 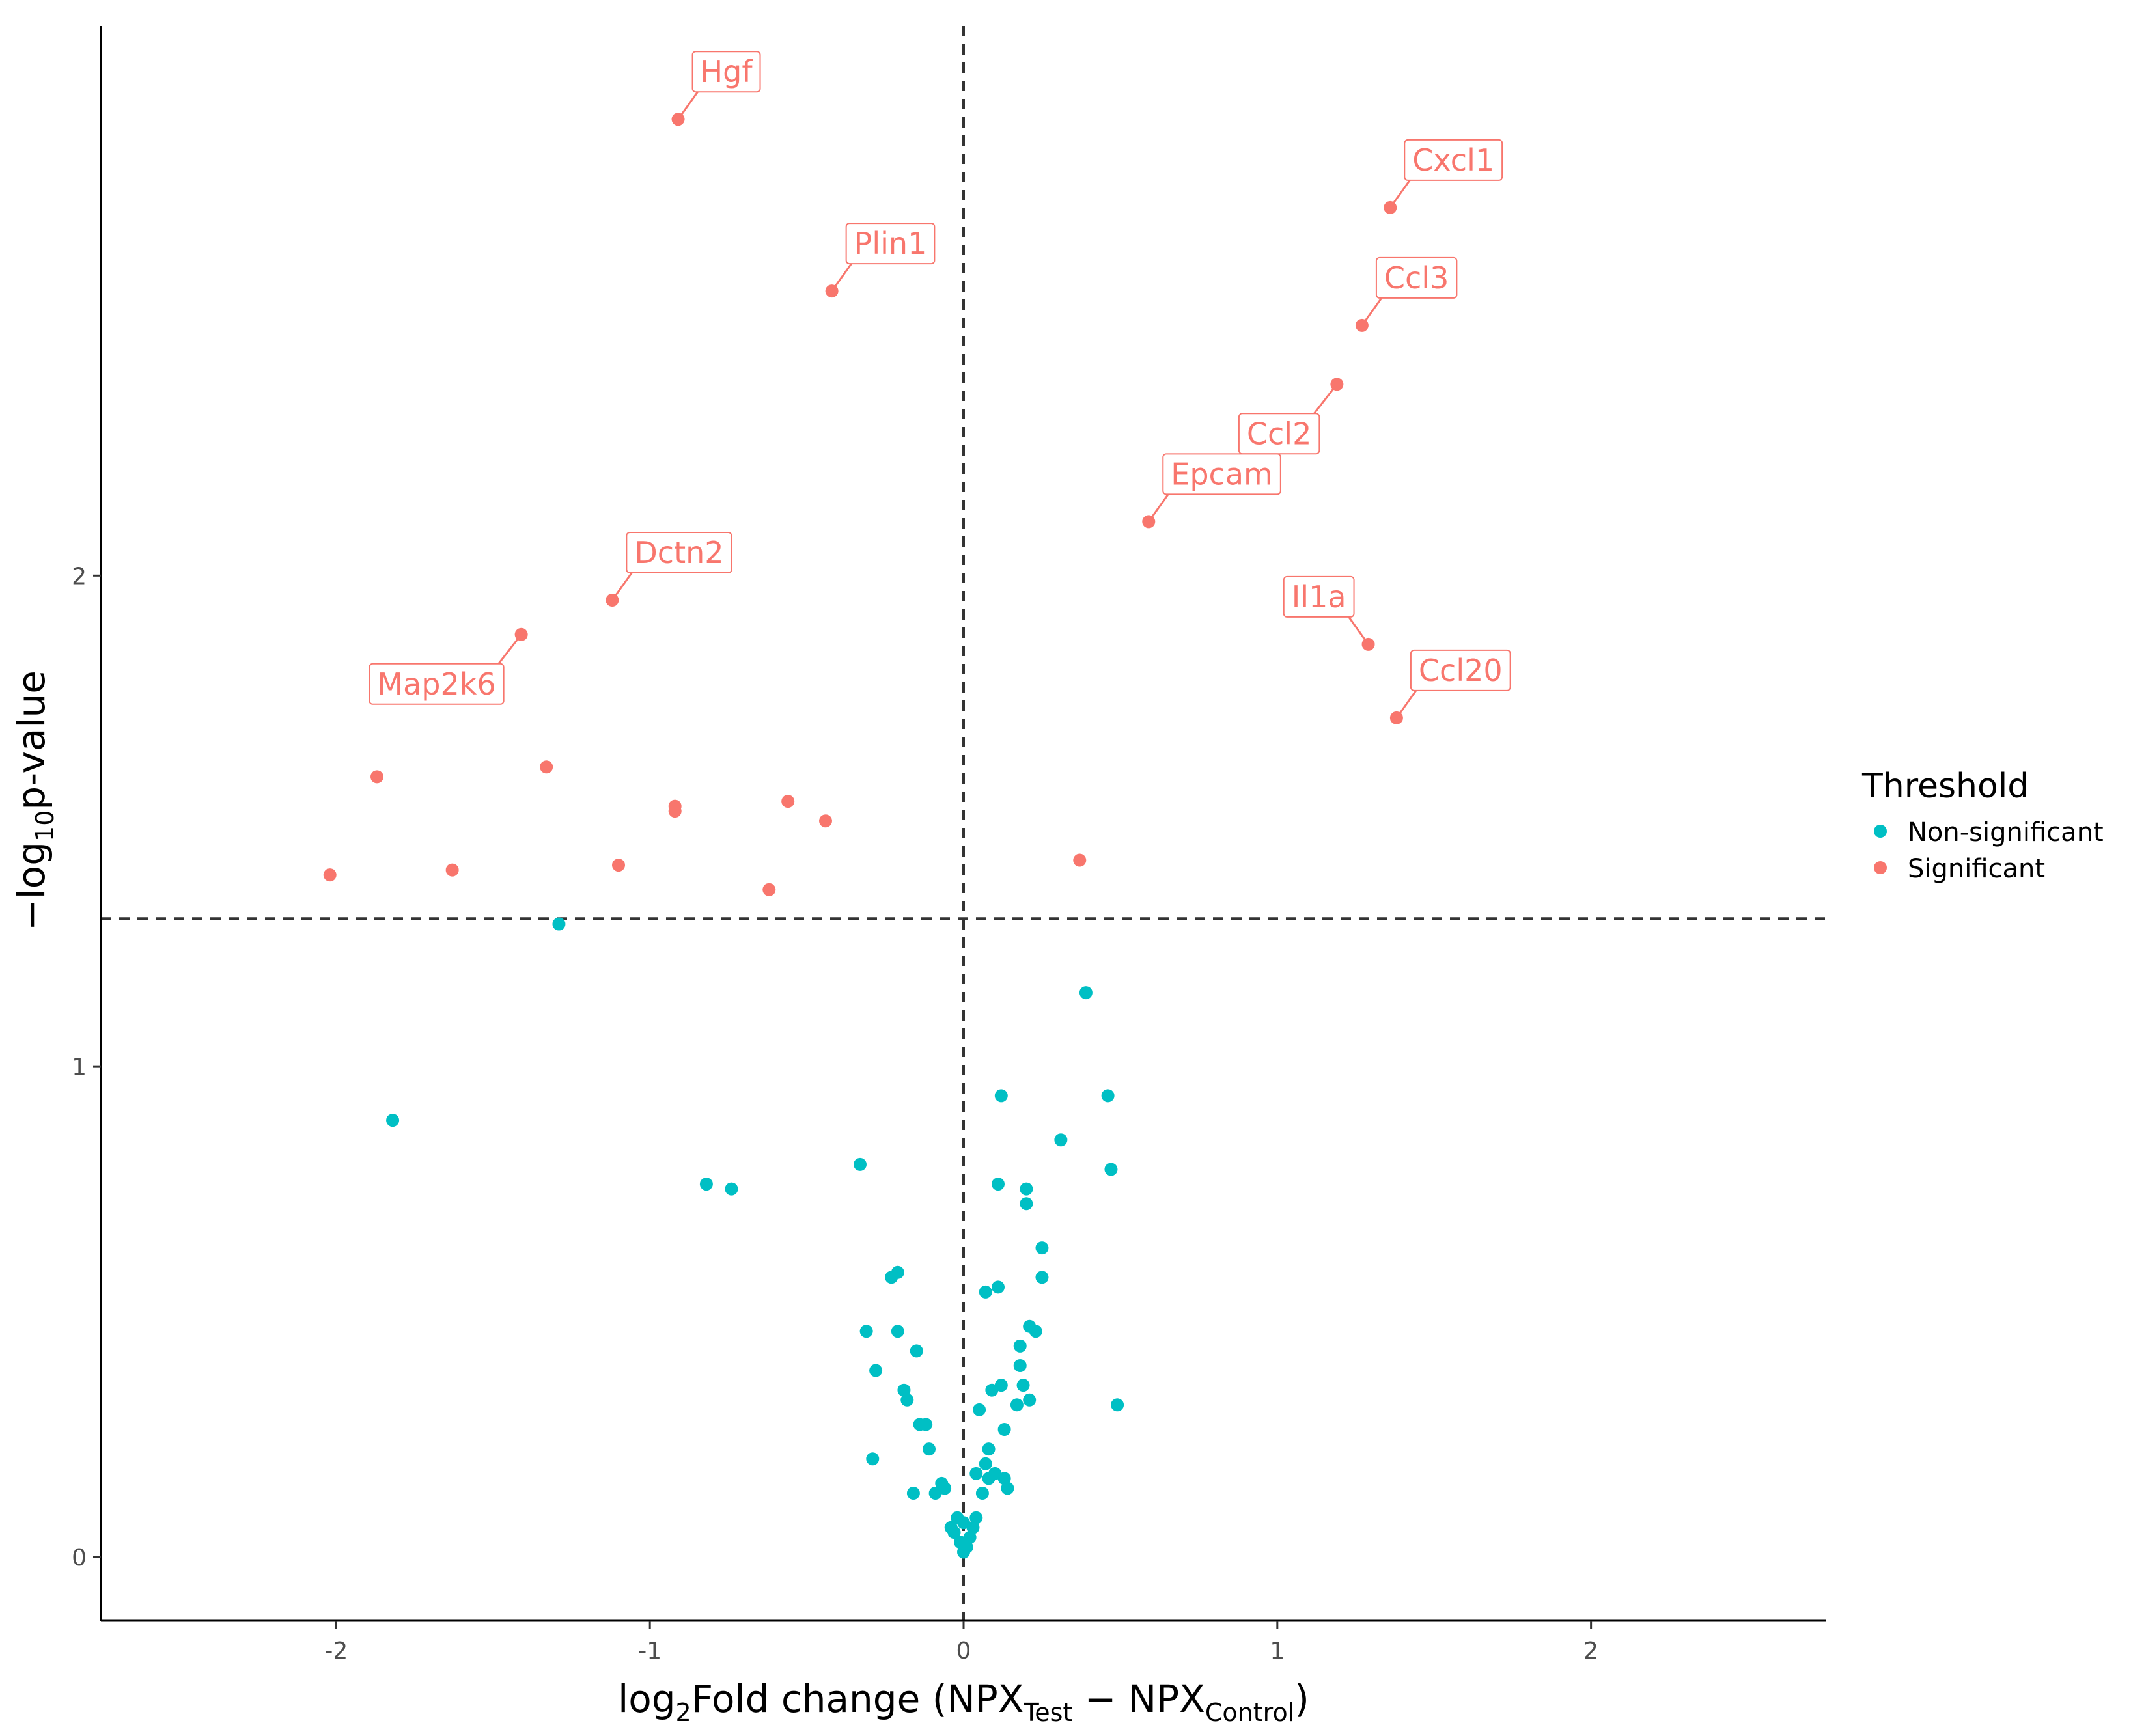 I want to click on label-text: Plin1, so click(x=890, y=244).